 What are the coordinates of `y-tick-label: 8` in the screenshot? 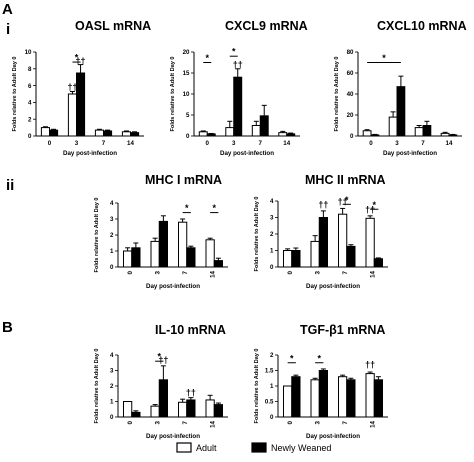 It's located at (30, 69).